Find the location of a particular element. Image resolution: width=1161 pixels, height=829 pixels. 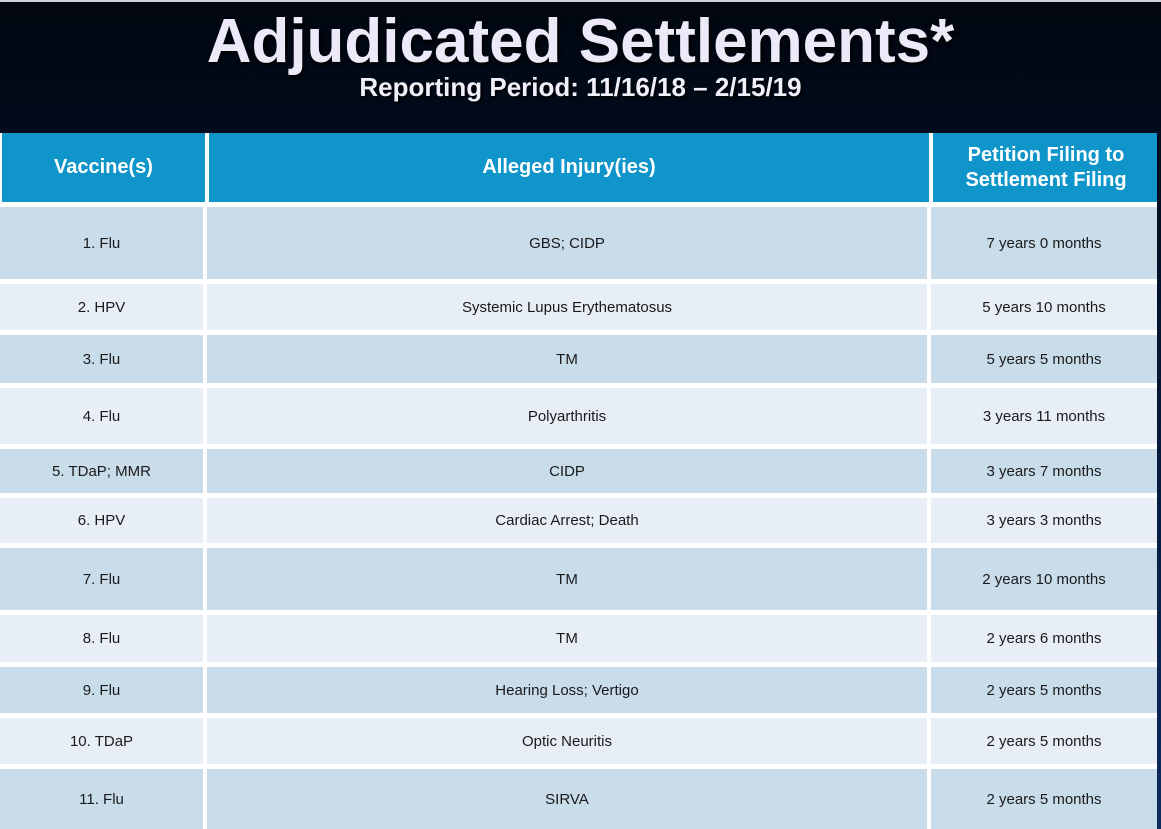

vaccine-cell: 1. Flu is located at coordinates (101, 243).